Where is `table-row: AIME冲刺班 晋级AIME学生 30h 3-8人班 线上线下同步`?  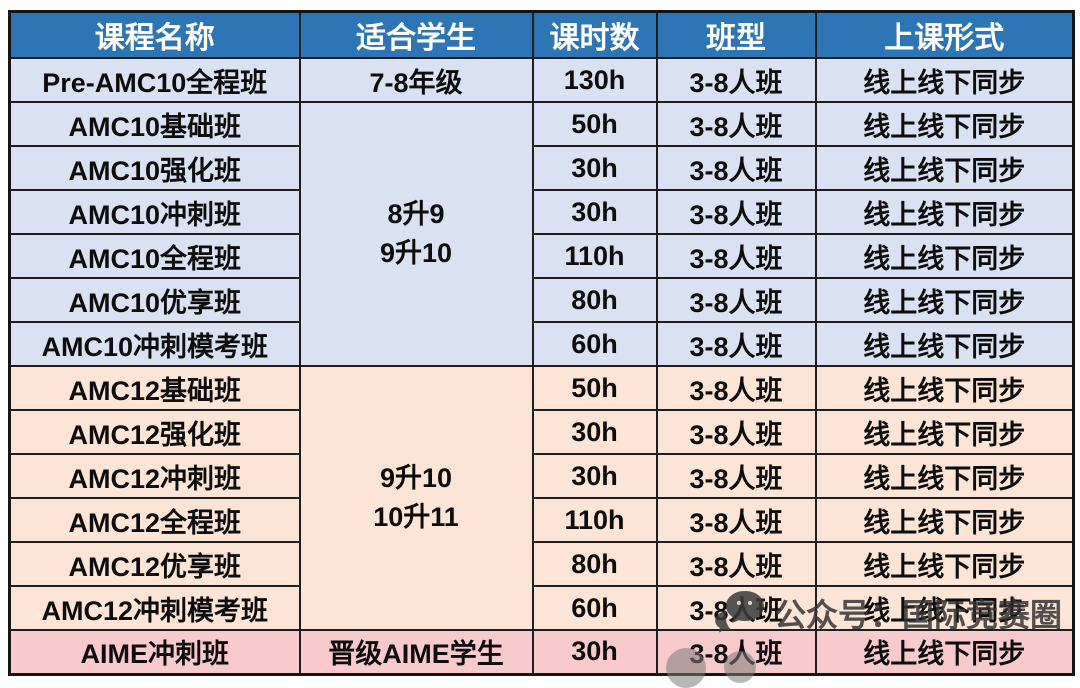 table-row: AIME冲刺班 晋级AIME学生 30h 3-8人班 线上线下同步 is located at coordinates (541, 652).